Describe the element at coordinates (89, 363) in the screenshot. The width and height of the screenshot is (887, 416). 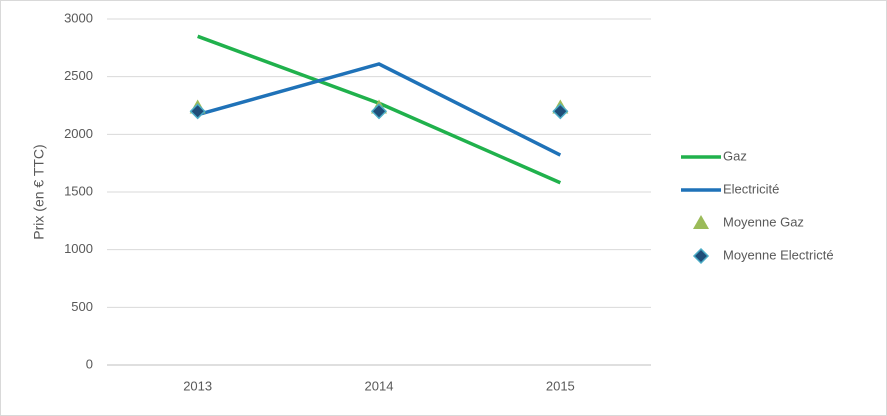
I see `y-tick-label: 0` at that location.